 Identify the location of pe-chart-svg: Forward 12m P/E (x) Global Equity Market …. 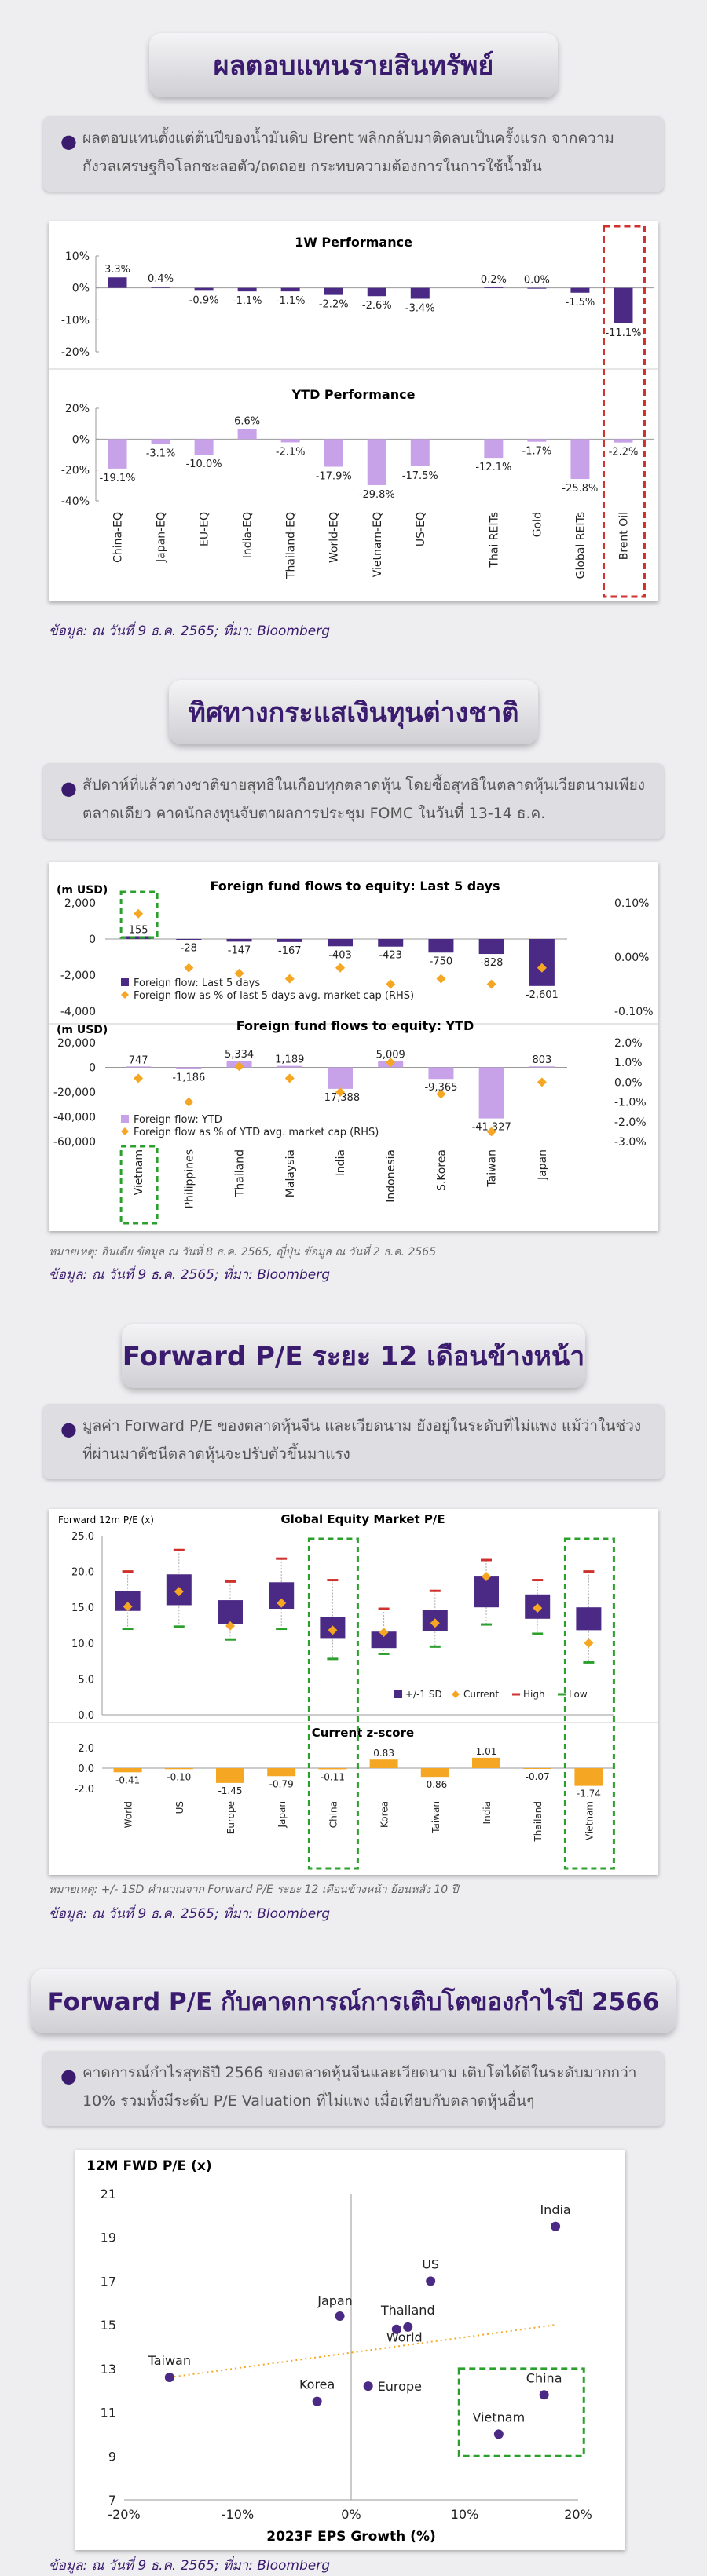
(353, 1691).